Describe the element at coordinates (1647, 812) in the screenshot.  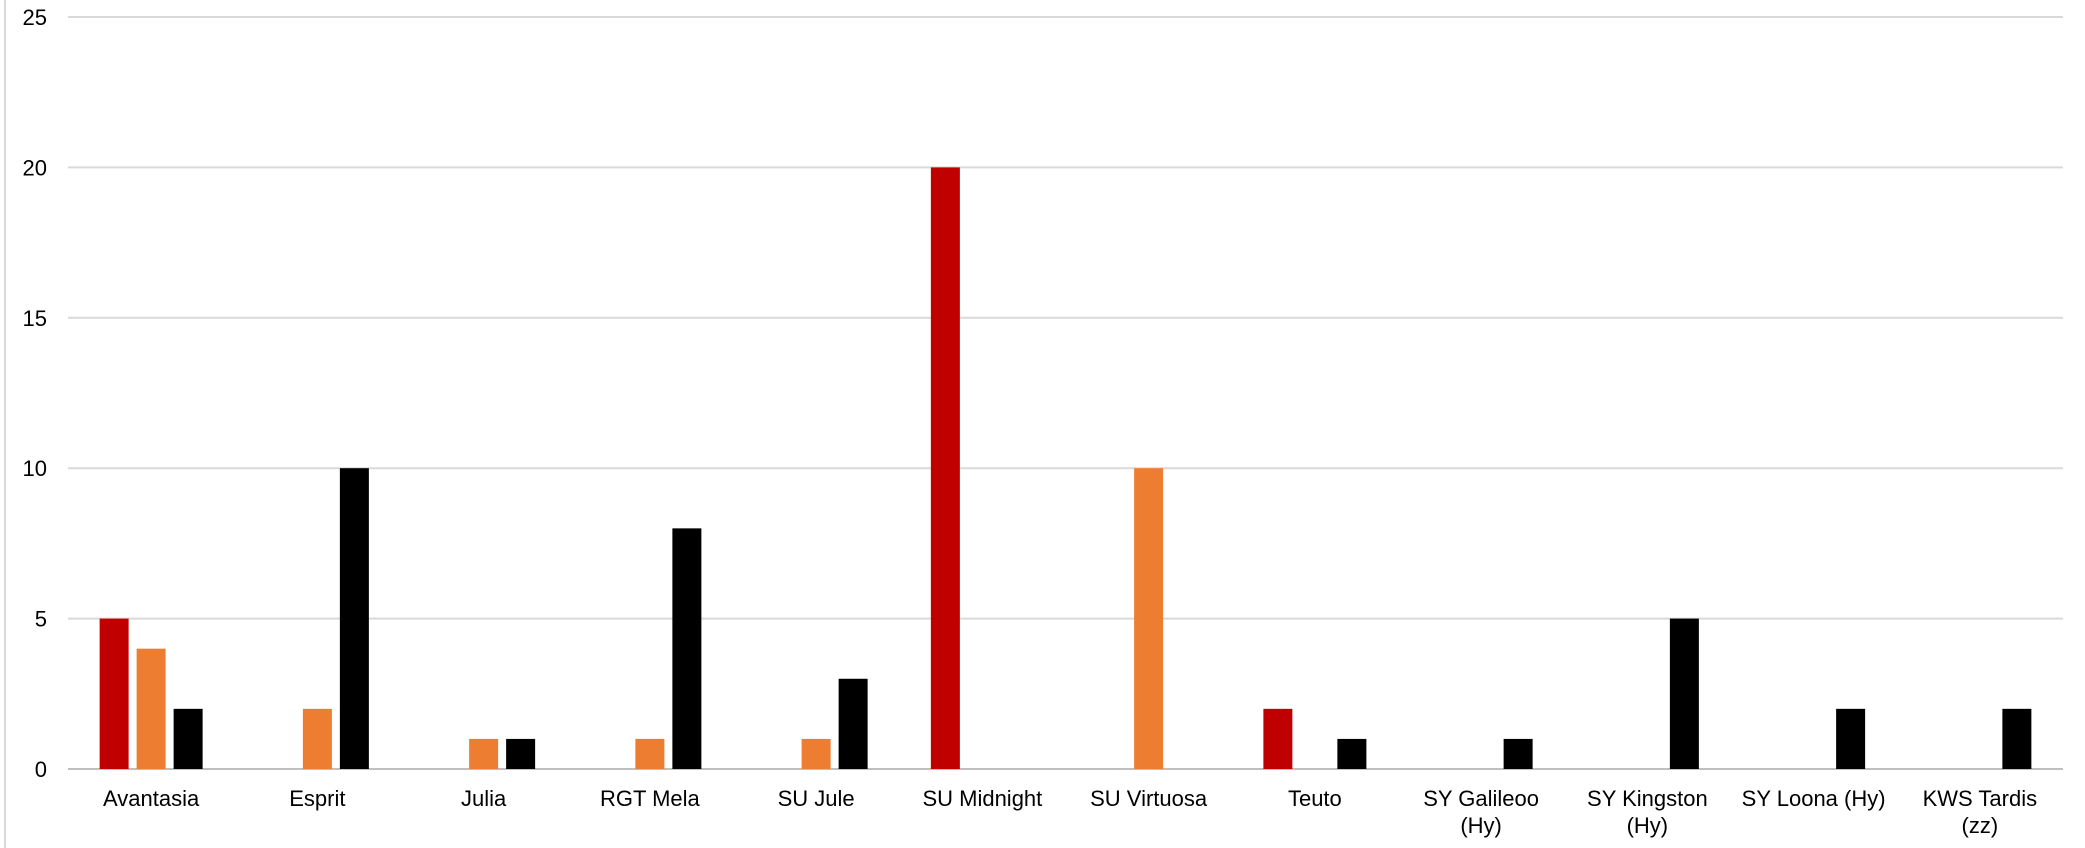
I see `x-category-label: SY Kingston (Hy)` at that location.